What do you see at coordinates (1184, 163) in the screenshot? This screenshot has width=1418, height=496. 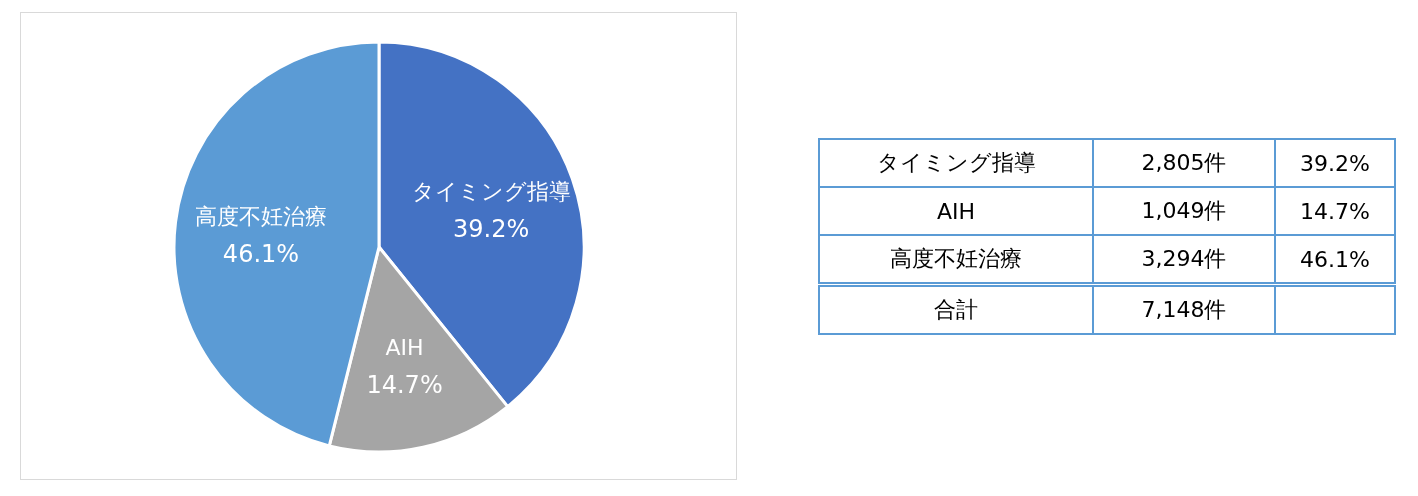 I see `text: 2,805件` at bounding box center [1184, 163].